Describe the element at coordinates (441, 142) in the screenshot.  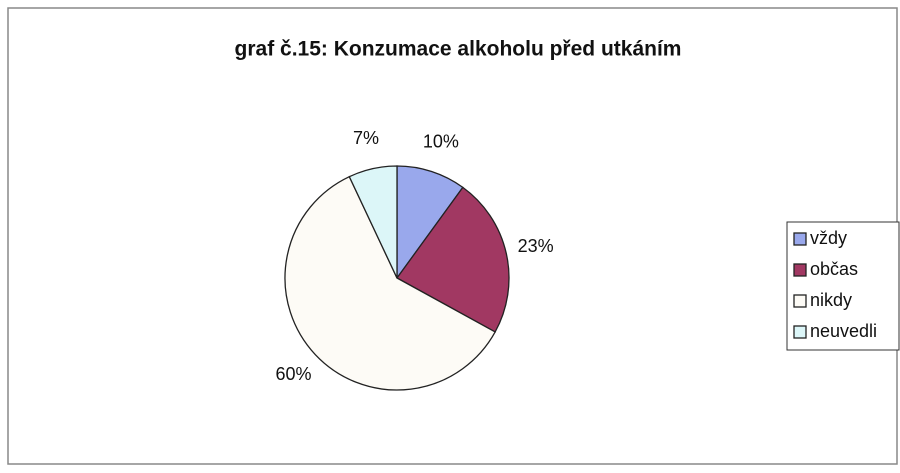
I see `data-label: 10%` at that location.